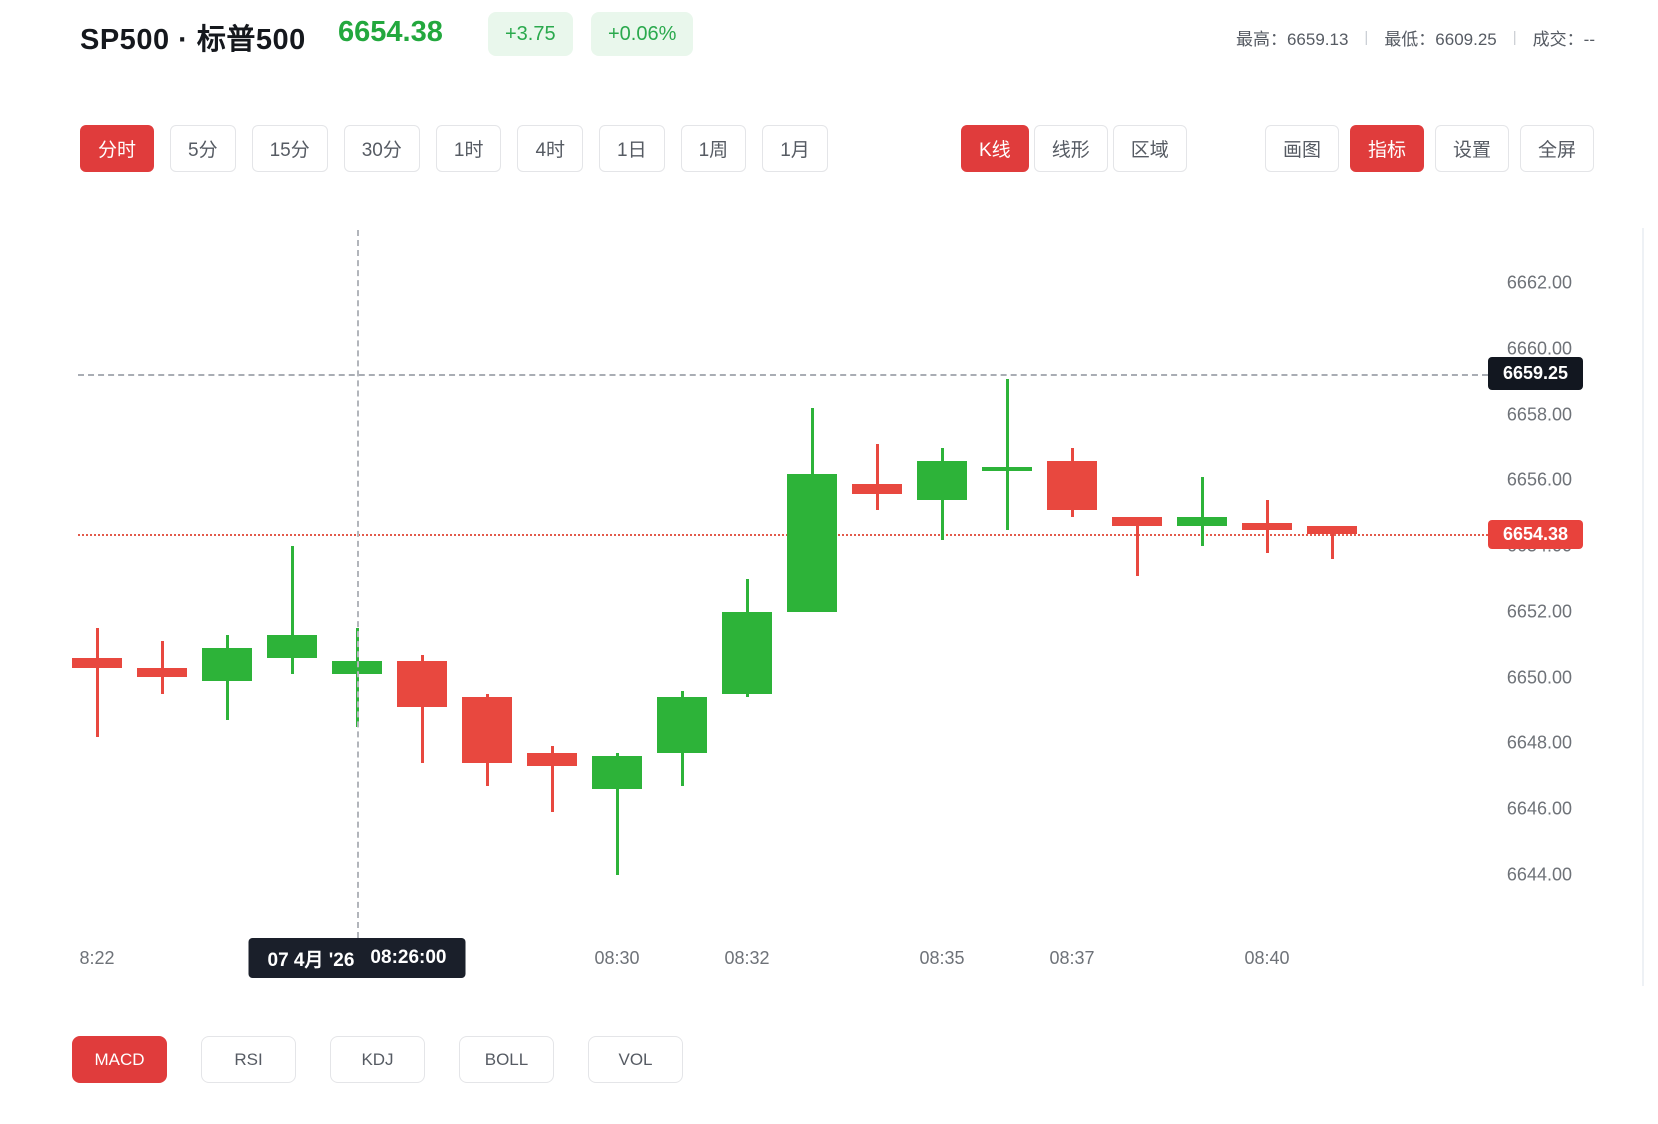 The height and width of the screenshot is (1124, 1658). Describe the element at coordinates (1539, 677) in the screenshot. I see `y-axis-label: 6650.00` at that location.